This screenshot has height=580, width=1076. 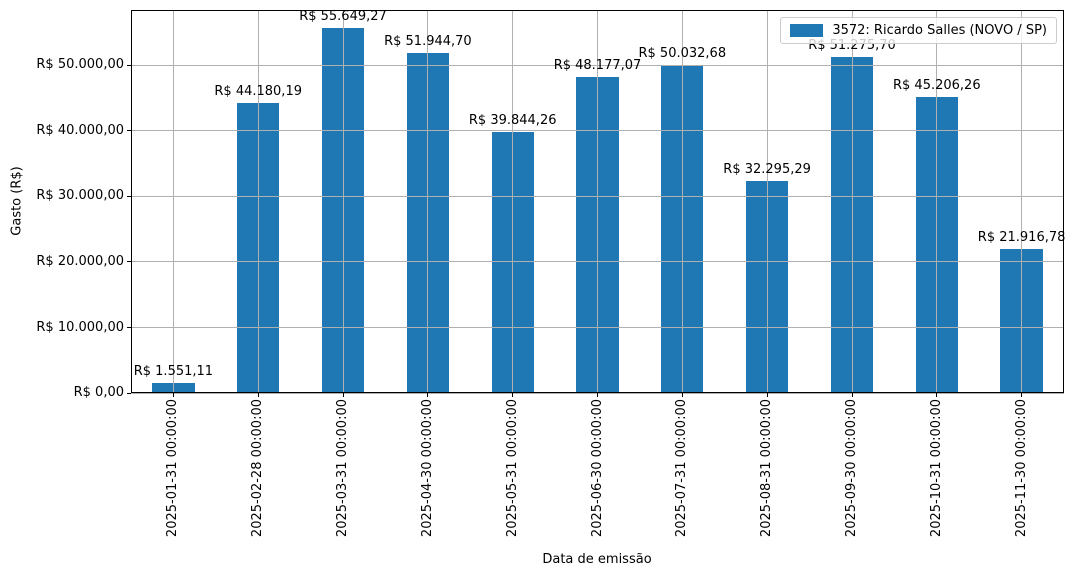 I want to click on y-tick-label: R$ 0,00, so click(x=98, y=392).